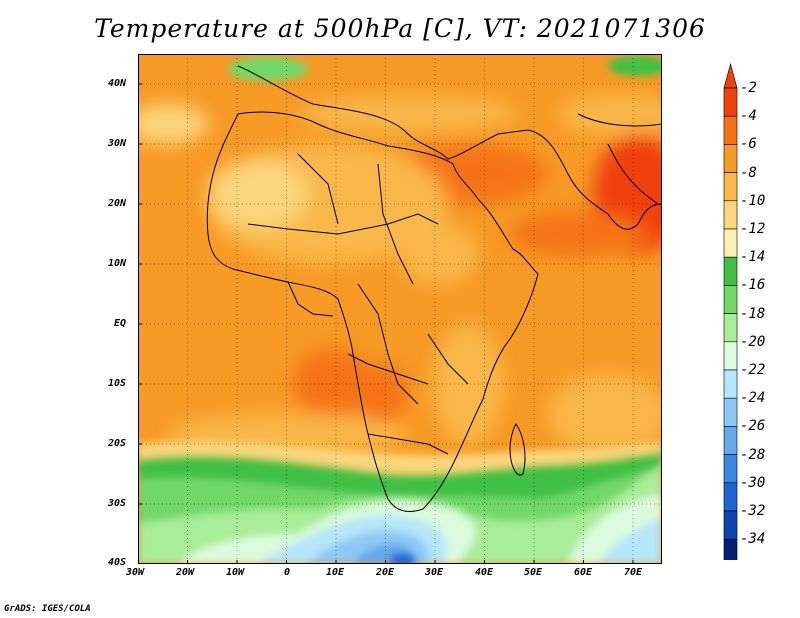 Image resolution: width=800 pixels, height=618 pixels. Describe the element at coordinates (117, 383) in the screenshot. I see `lat-label-10s: 10S` at that location.